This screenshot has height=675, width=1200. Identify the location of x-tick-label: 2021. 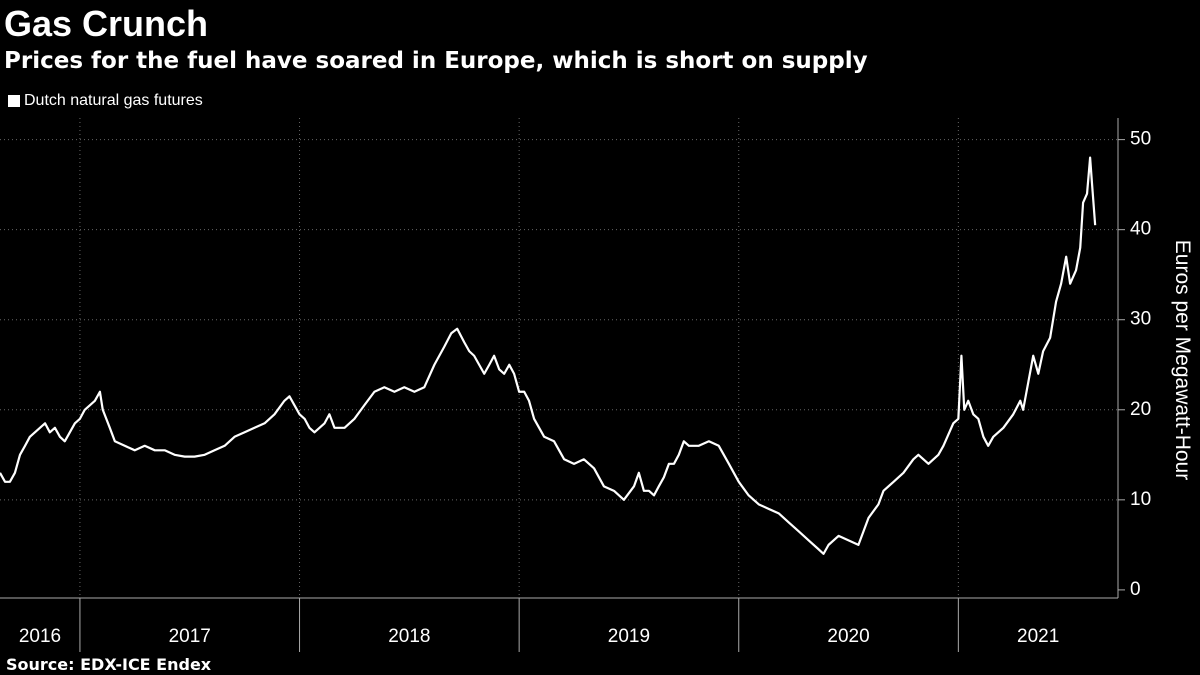
(1038, 636).